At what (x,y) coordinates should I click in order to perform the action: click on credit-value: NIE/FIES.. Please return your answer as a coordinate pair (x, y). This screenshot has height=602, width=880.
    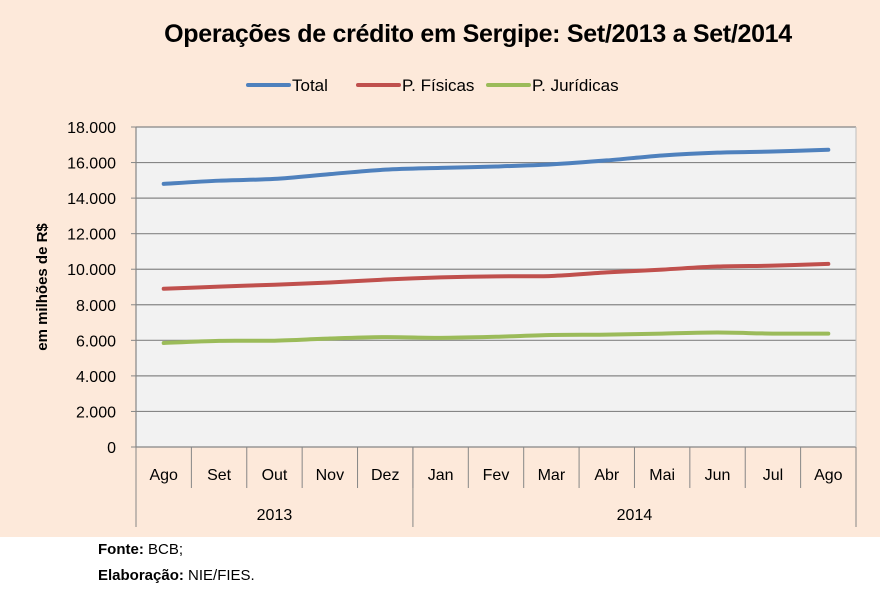
    Looking at the image, I should click on (219, 575).